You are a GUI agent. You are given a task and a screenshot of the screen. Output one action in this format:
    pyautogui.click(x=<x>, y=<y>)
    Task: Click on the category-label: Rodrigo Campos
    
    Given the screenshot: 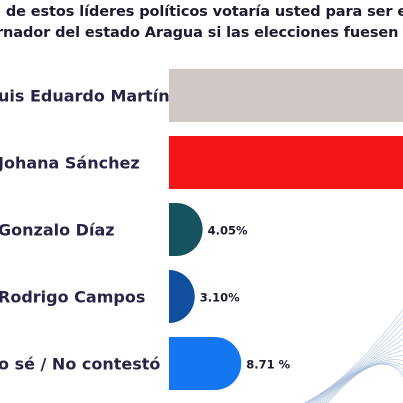 What is the action you would take?
    pyautogui.click(x=72, y=297)
    